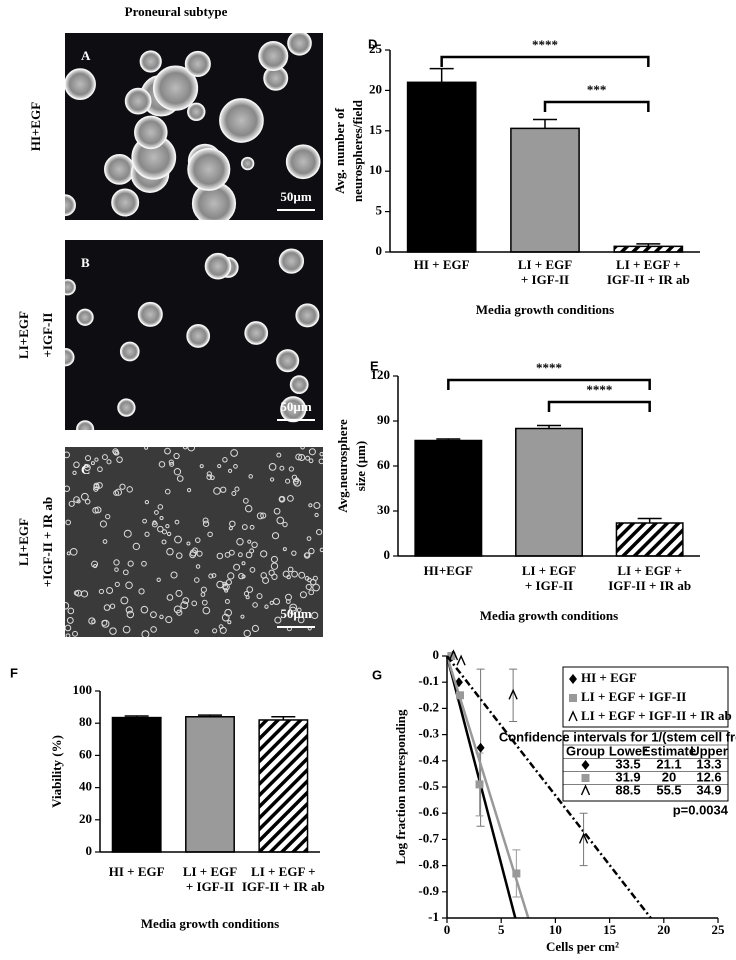  Describe the element at coordinates (194, 542) in the screenshot. I see `micrograph: C 50µm` at that location.